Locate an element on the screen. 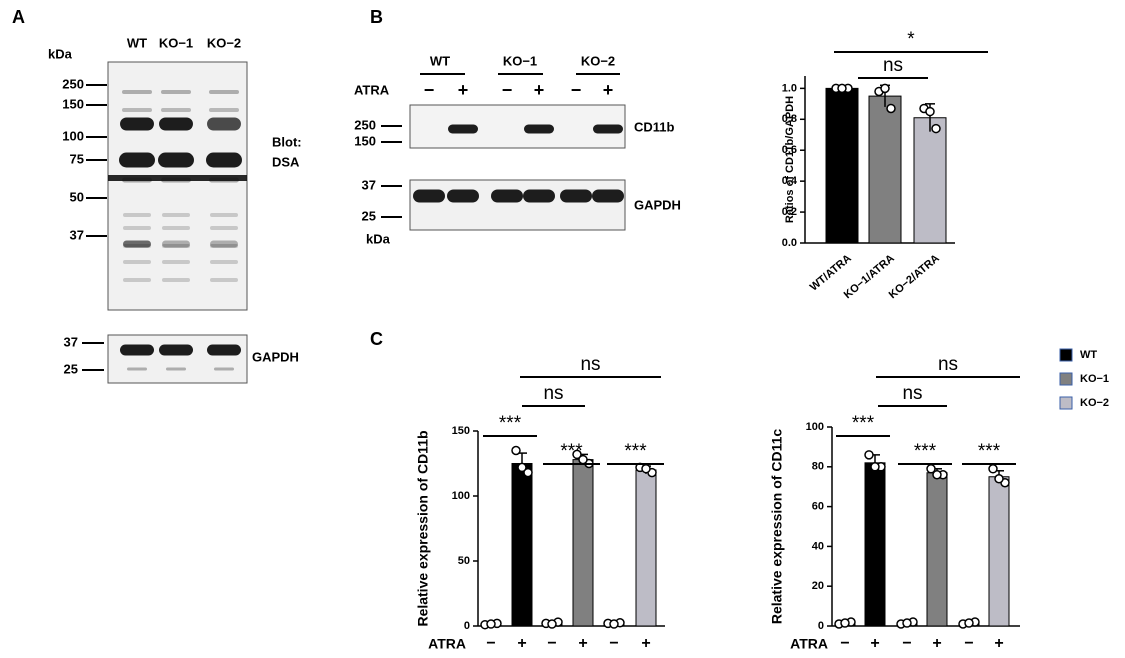 Image resolution: width=1125 pixels, height=658 pixels. y-tick-label: 0 is located at coordinates (467, 626).